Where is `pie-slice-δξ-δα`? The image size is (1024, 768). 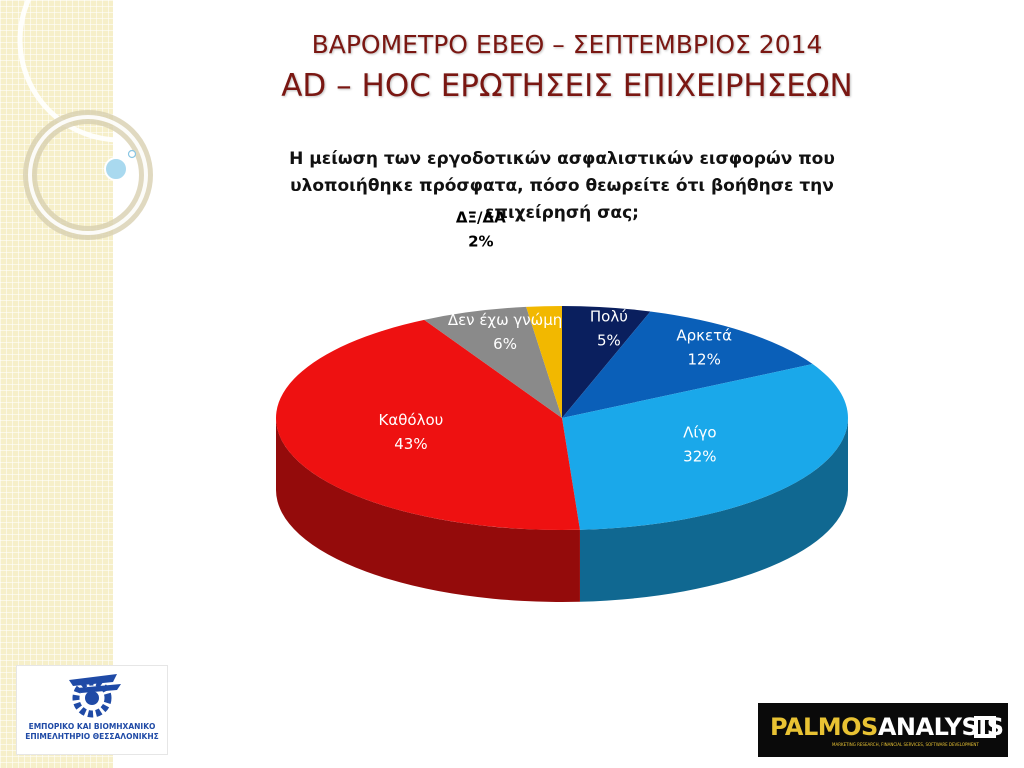 pie-slice-δξ-δα is located at coordinates (544, 362).